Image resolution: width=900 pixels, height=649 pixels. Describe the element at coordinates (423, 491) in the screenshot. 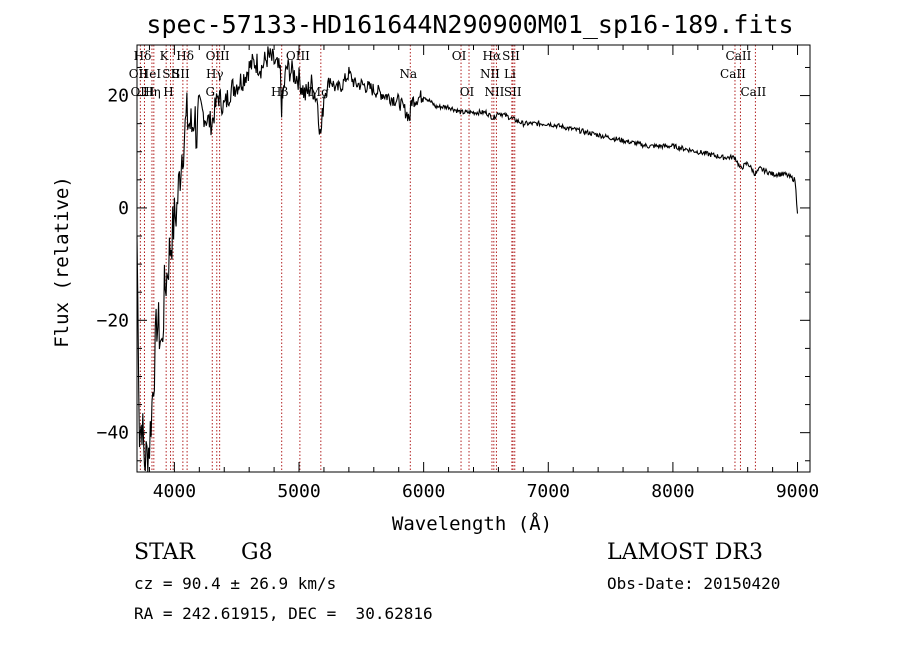

I see `x-tick-label: 6000` at that location.